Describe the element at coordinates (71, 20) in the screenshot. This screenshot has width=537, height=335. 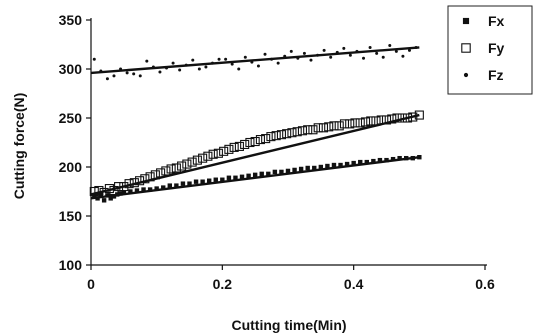
I see `y-tick-label: 350` at that location.